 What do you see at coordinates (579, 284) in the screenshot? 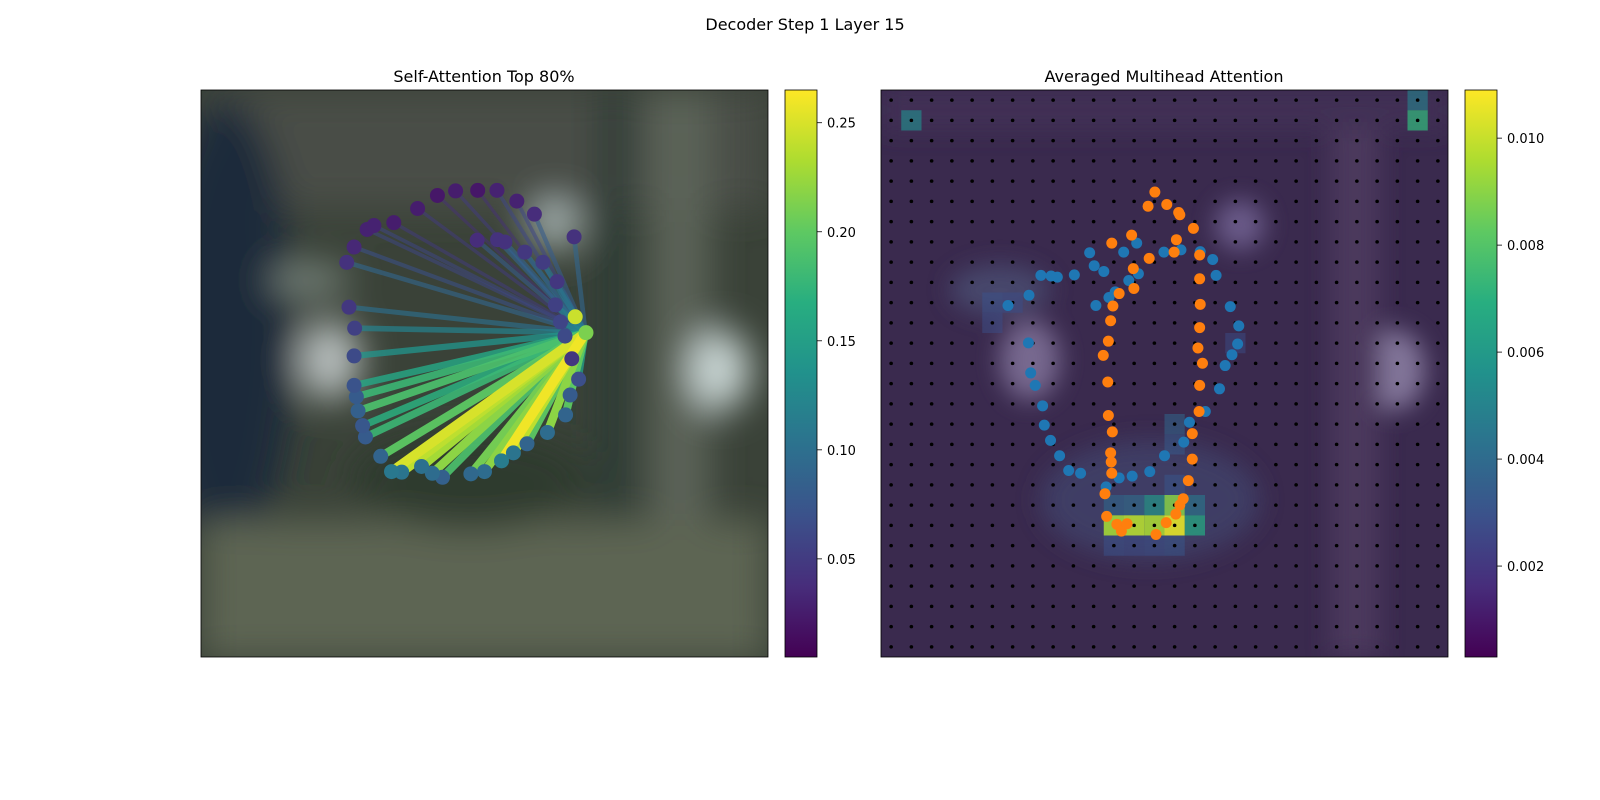
I see `attention-edge` at bounding box center [579, 284].